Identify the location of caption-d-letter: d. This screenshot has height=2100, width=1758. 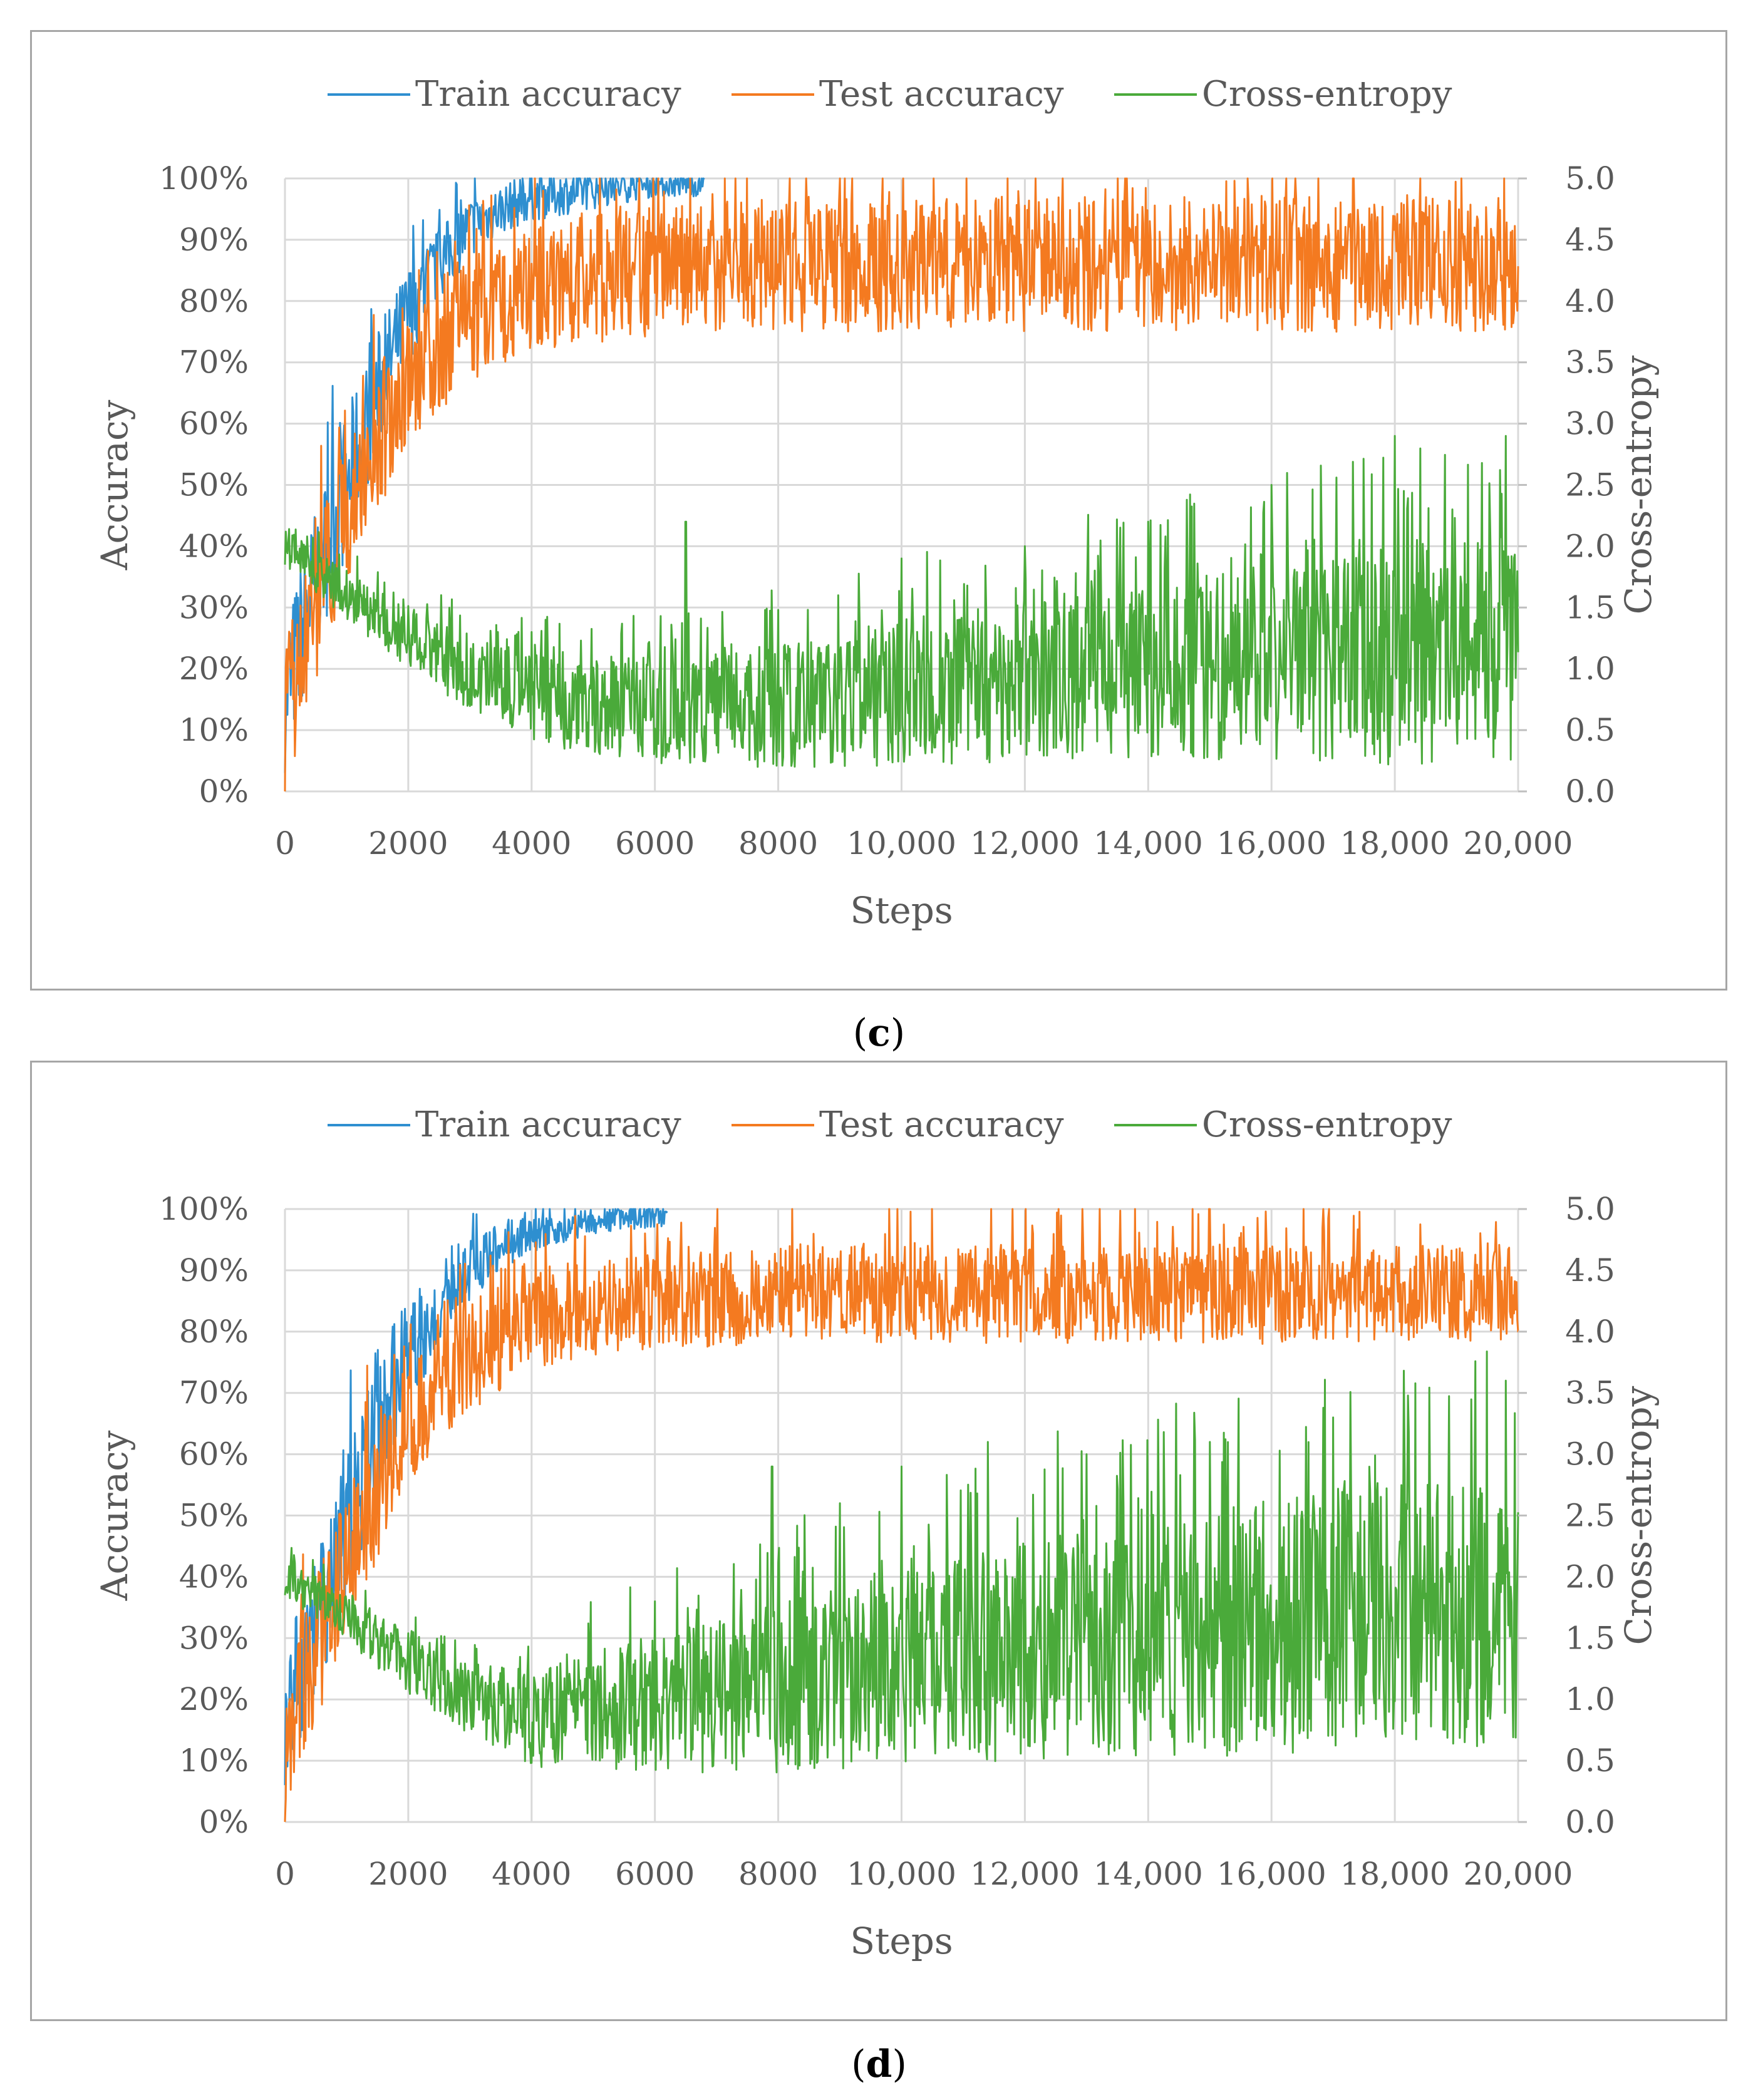
(879, 2064).